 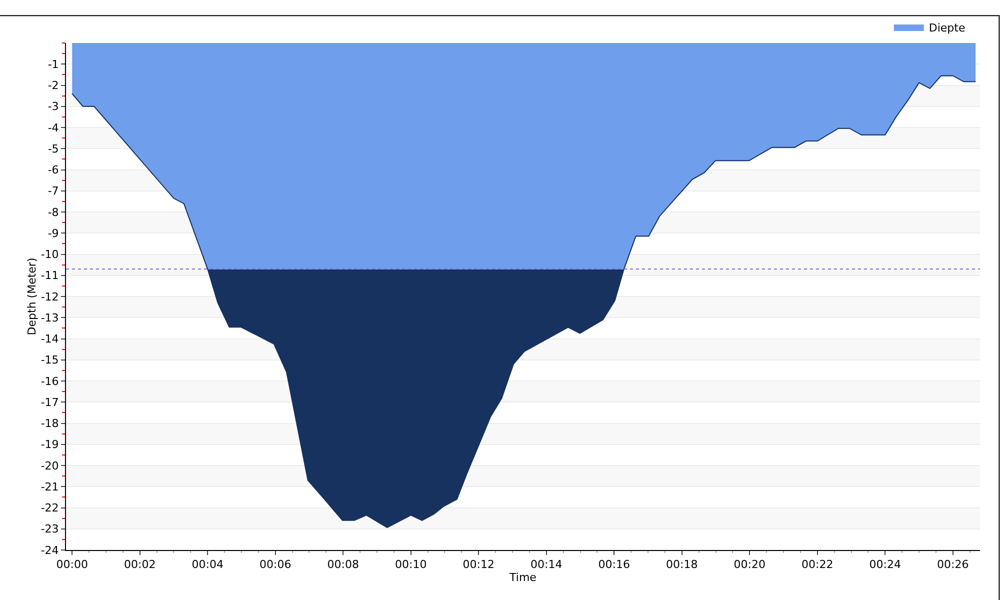 What do you see at coordinates (49, 423) in the screenshot?
I see `y-tick-label: -18` at bounding box center [49, 423].